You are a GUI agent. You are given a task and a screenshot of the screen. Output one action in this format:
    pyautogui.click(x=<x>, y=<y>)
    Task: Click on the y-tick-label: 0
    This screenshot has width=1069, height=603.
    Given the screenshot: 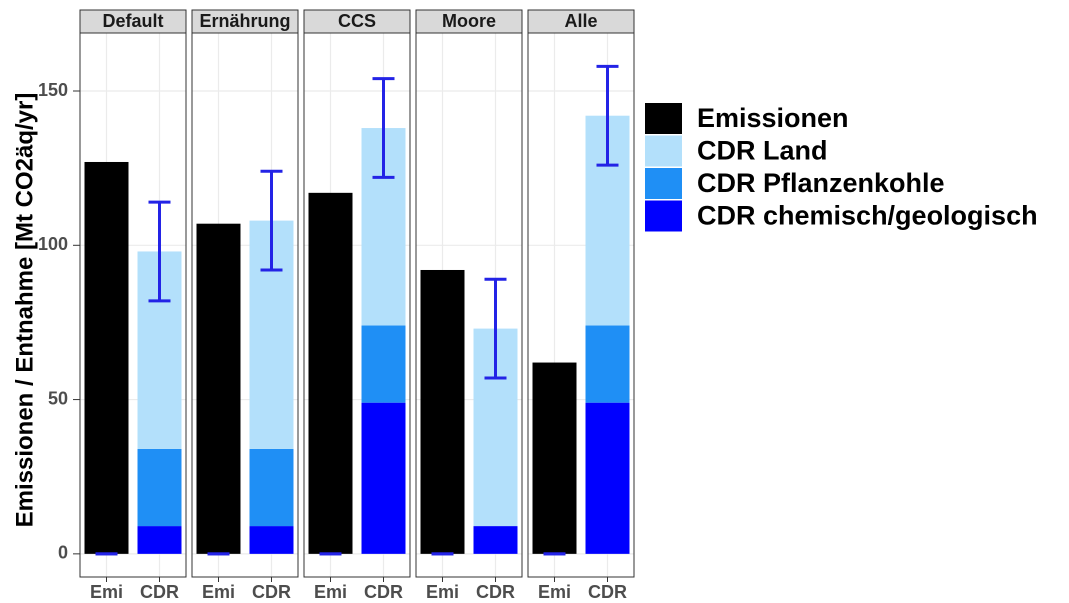 What is the action you would take?
    pyautogui.click(x=63, y=553)
    